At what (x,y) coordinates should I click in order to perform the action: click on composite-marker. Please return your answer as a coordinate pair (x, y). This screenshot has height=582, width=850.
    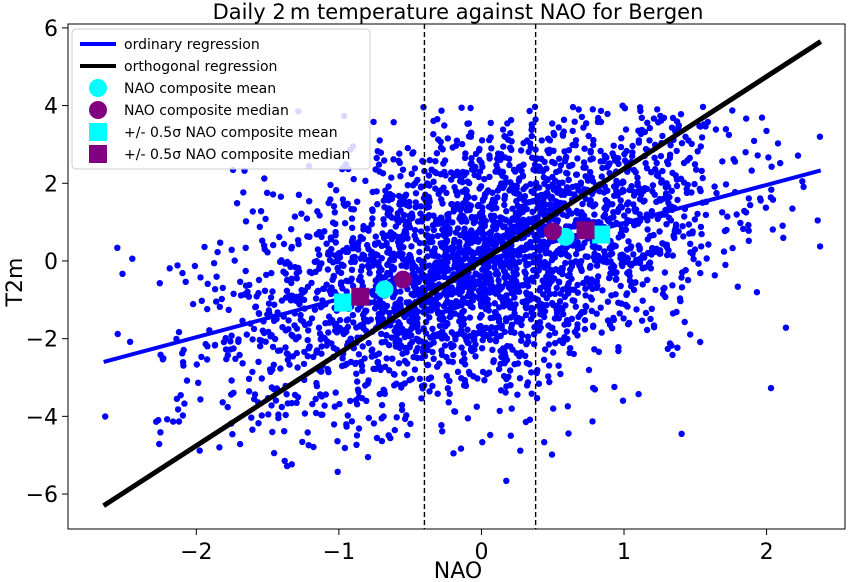
    Looking at the image, I should click on (585, 230).